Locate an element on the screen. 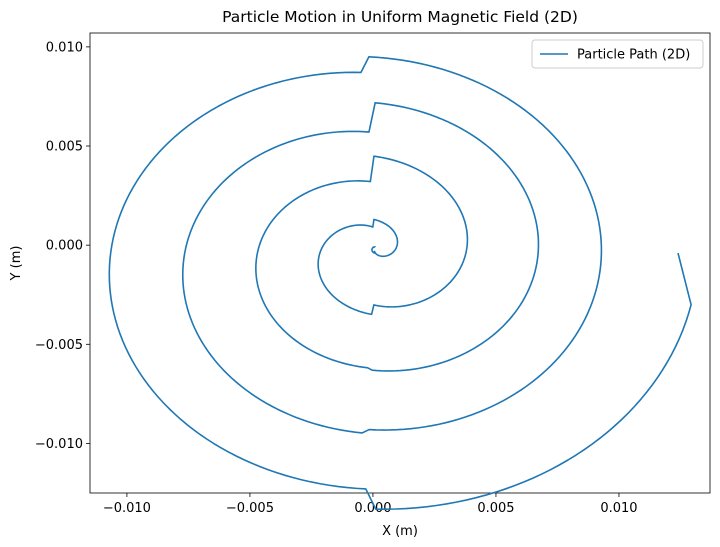 The image size is (720, 547). y-tick-label: 0.005 is located at coordinates (64, 147).